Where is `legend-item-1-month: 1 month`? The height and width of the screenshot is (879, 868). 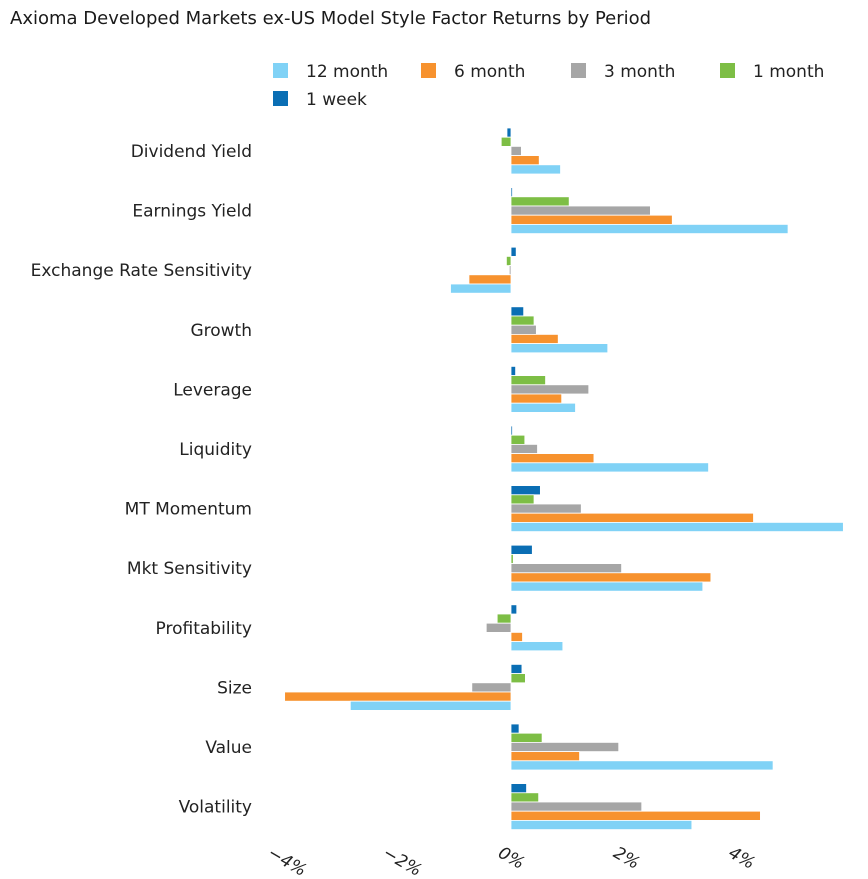 legend-item-1-month: 1 month is located at coordinates (772, 72).